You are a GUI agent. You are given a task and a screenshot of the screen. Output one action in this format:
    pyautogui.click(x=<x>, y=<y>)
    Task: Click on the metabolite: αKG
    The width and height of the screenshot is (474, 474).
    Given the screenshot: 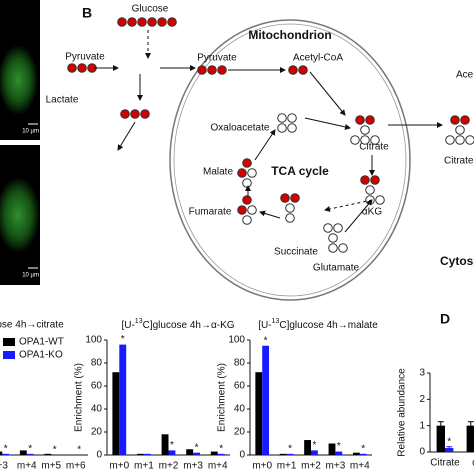 What is the action you would take?
    pyautogui.click(x=372, y=212)
    